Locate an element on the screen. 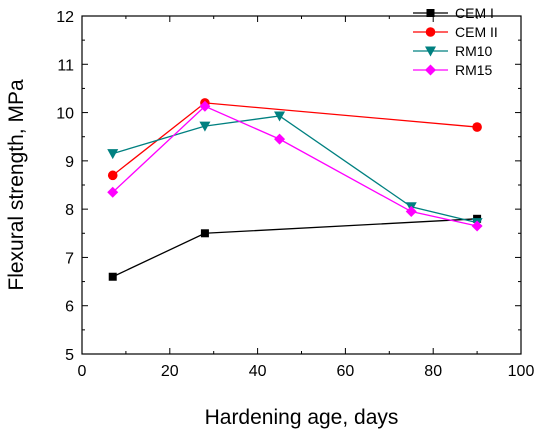 The width and height of the screenshot is (550, 444). y-tick-label: 12 is located at coordinates (65, 17).